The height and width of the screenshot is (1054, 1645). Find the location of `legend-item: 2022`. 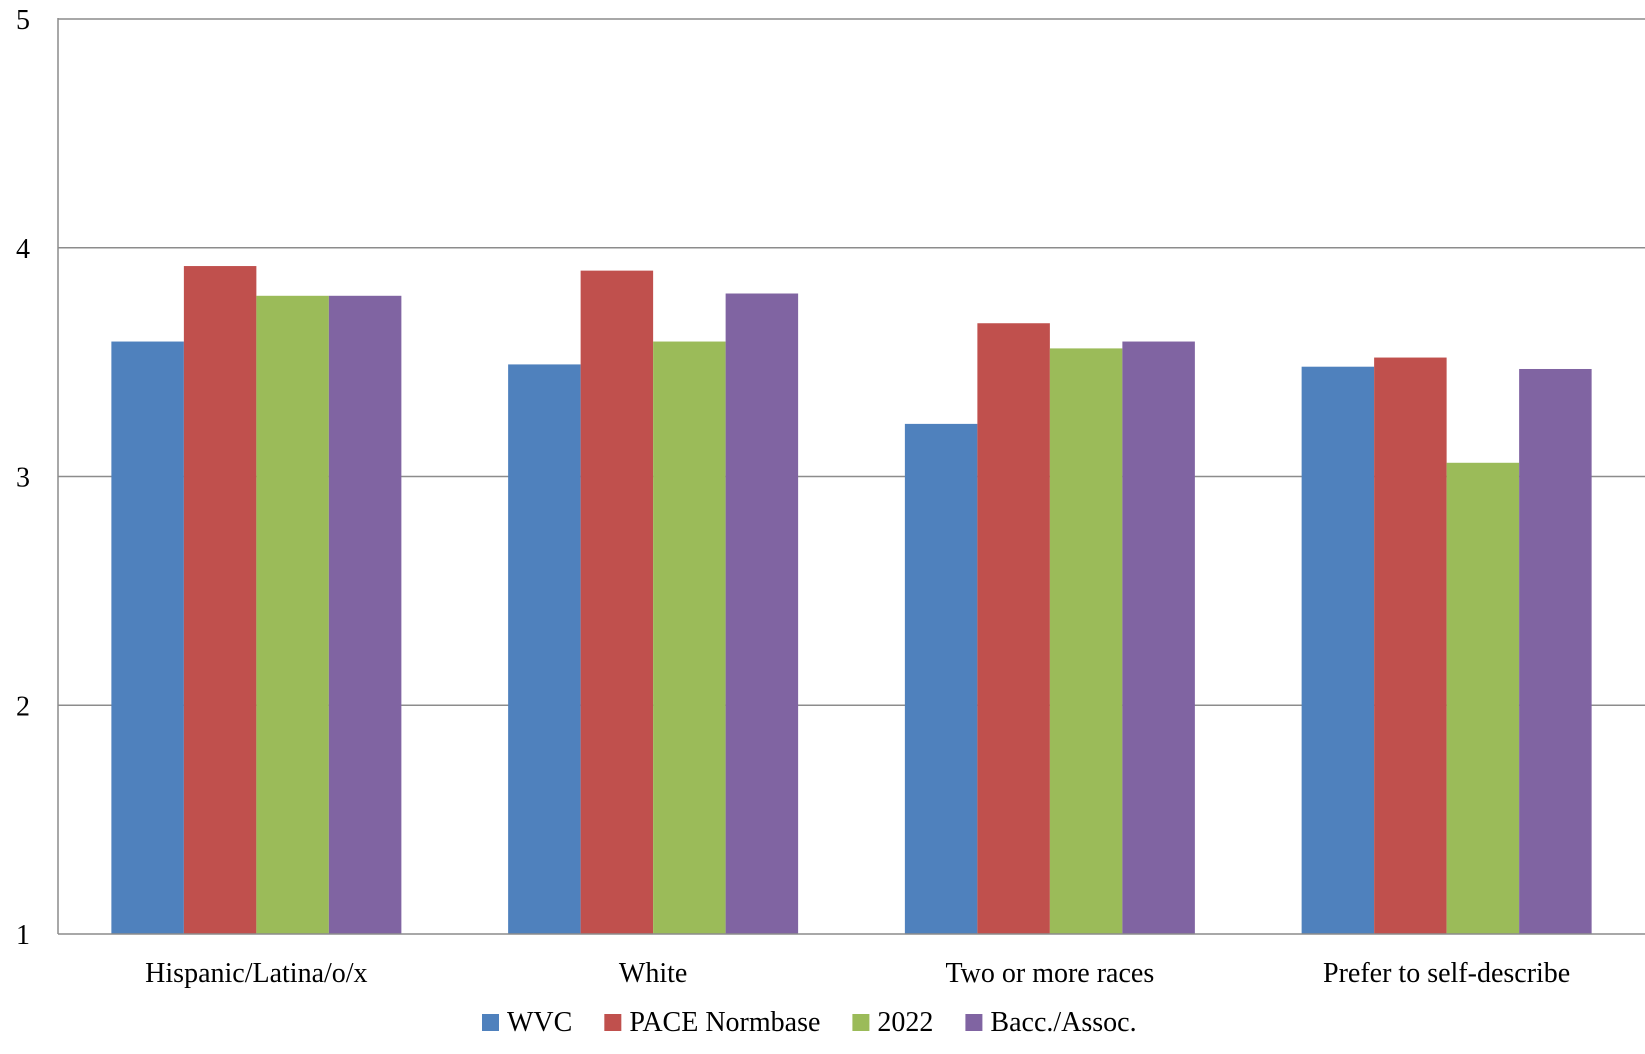

legend-item: 2022 is located at coordinates (892, 1022).